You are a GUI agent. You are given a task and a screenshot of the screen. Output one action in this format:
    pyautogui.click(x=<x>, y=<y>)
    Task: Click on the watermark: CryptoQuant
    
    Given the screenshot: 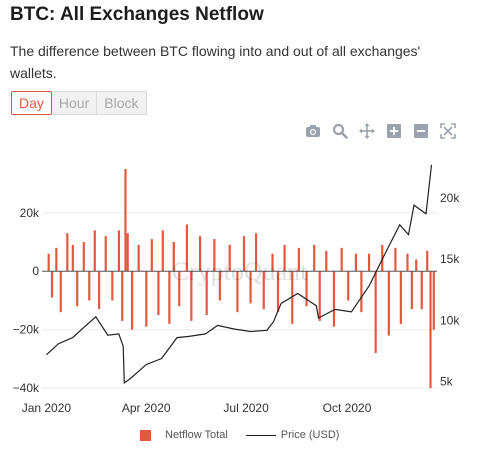 What is the action you would take?
    pyautogui.click(x=240, y=271)
    